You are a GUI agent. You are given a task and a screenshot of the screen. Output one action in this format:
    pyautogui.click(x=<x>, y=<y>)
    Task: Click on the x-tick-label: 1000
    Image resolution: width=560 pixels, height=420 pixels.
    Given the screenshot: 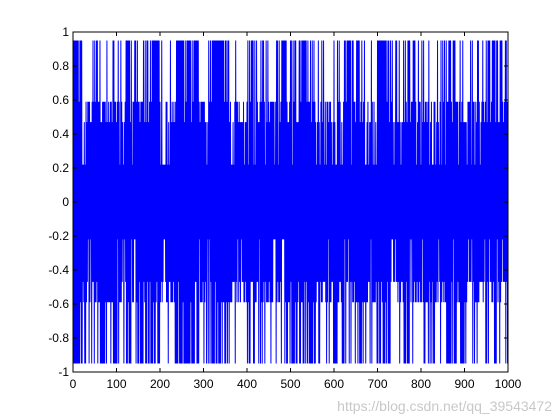 What is the action you would take?
    pyautogui.click(x=508, y=384)
    